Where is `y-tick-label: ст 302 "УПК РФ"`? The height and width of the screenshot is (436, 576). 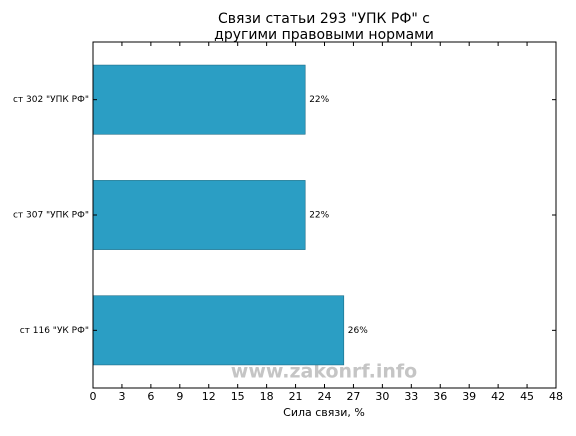
y-tick-label: ст 302 "УПК РФ" is located at coordinates (51, 100).